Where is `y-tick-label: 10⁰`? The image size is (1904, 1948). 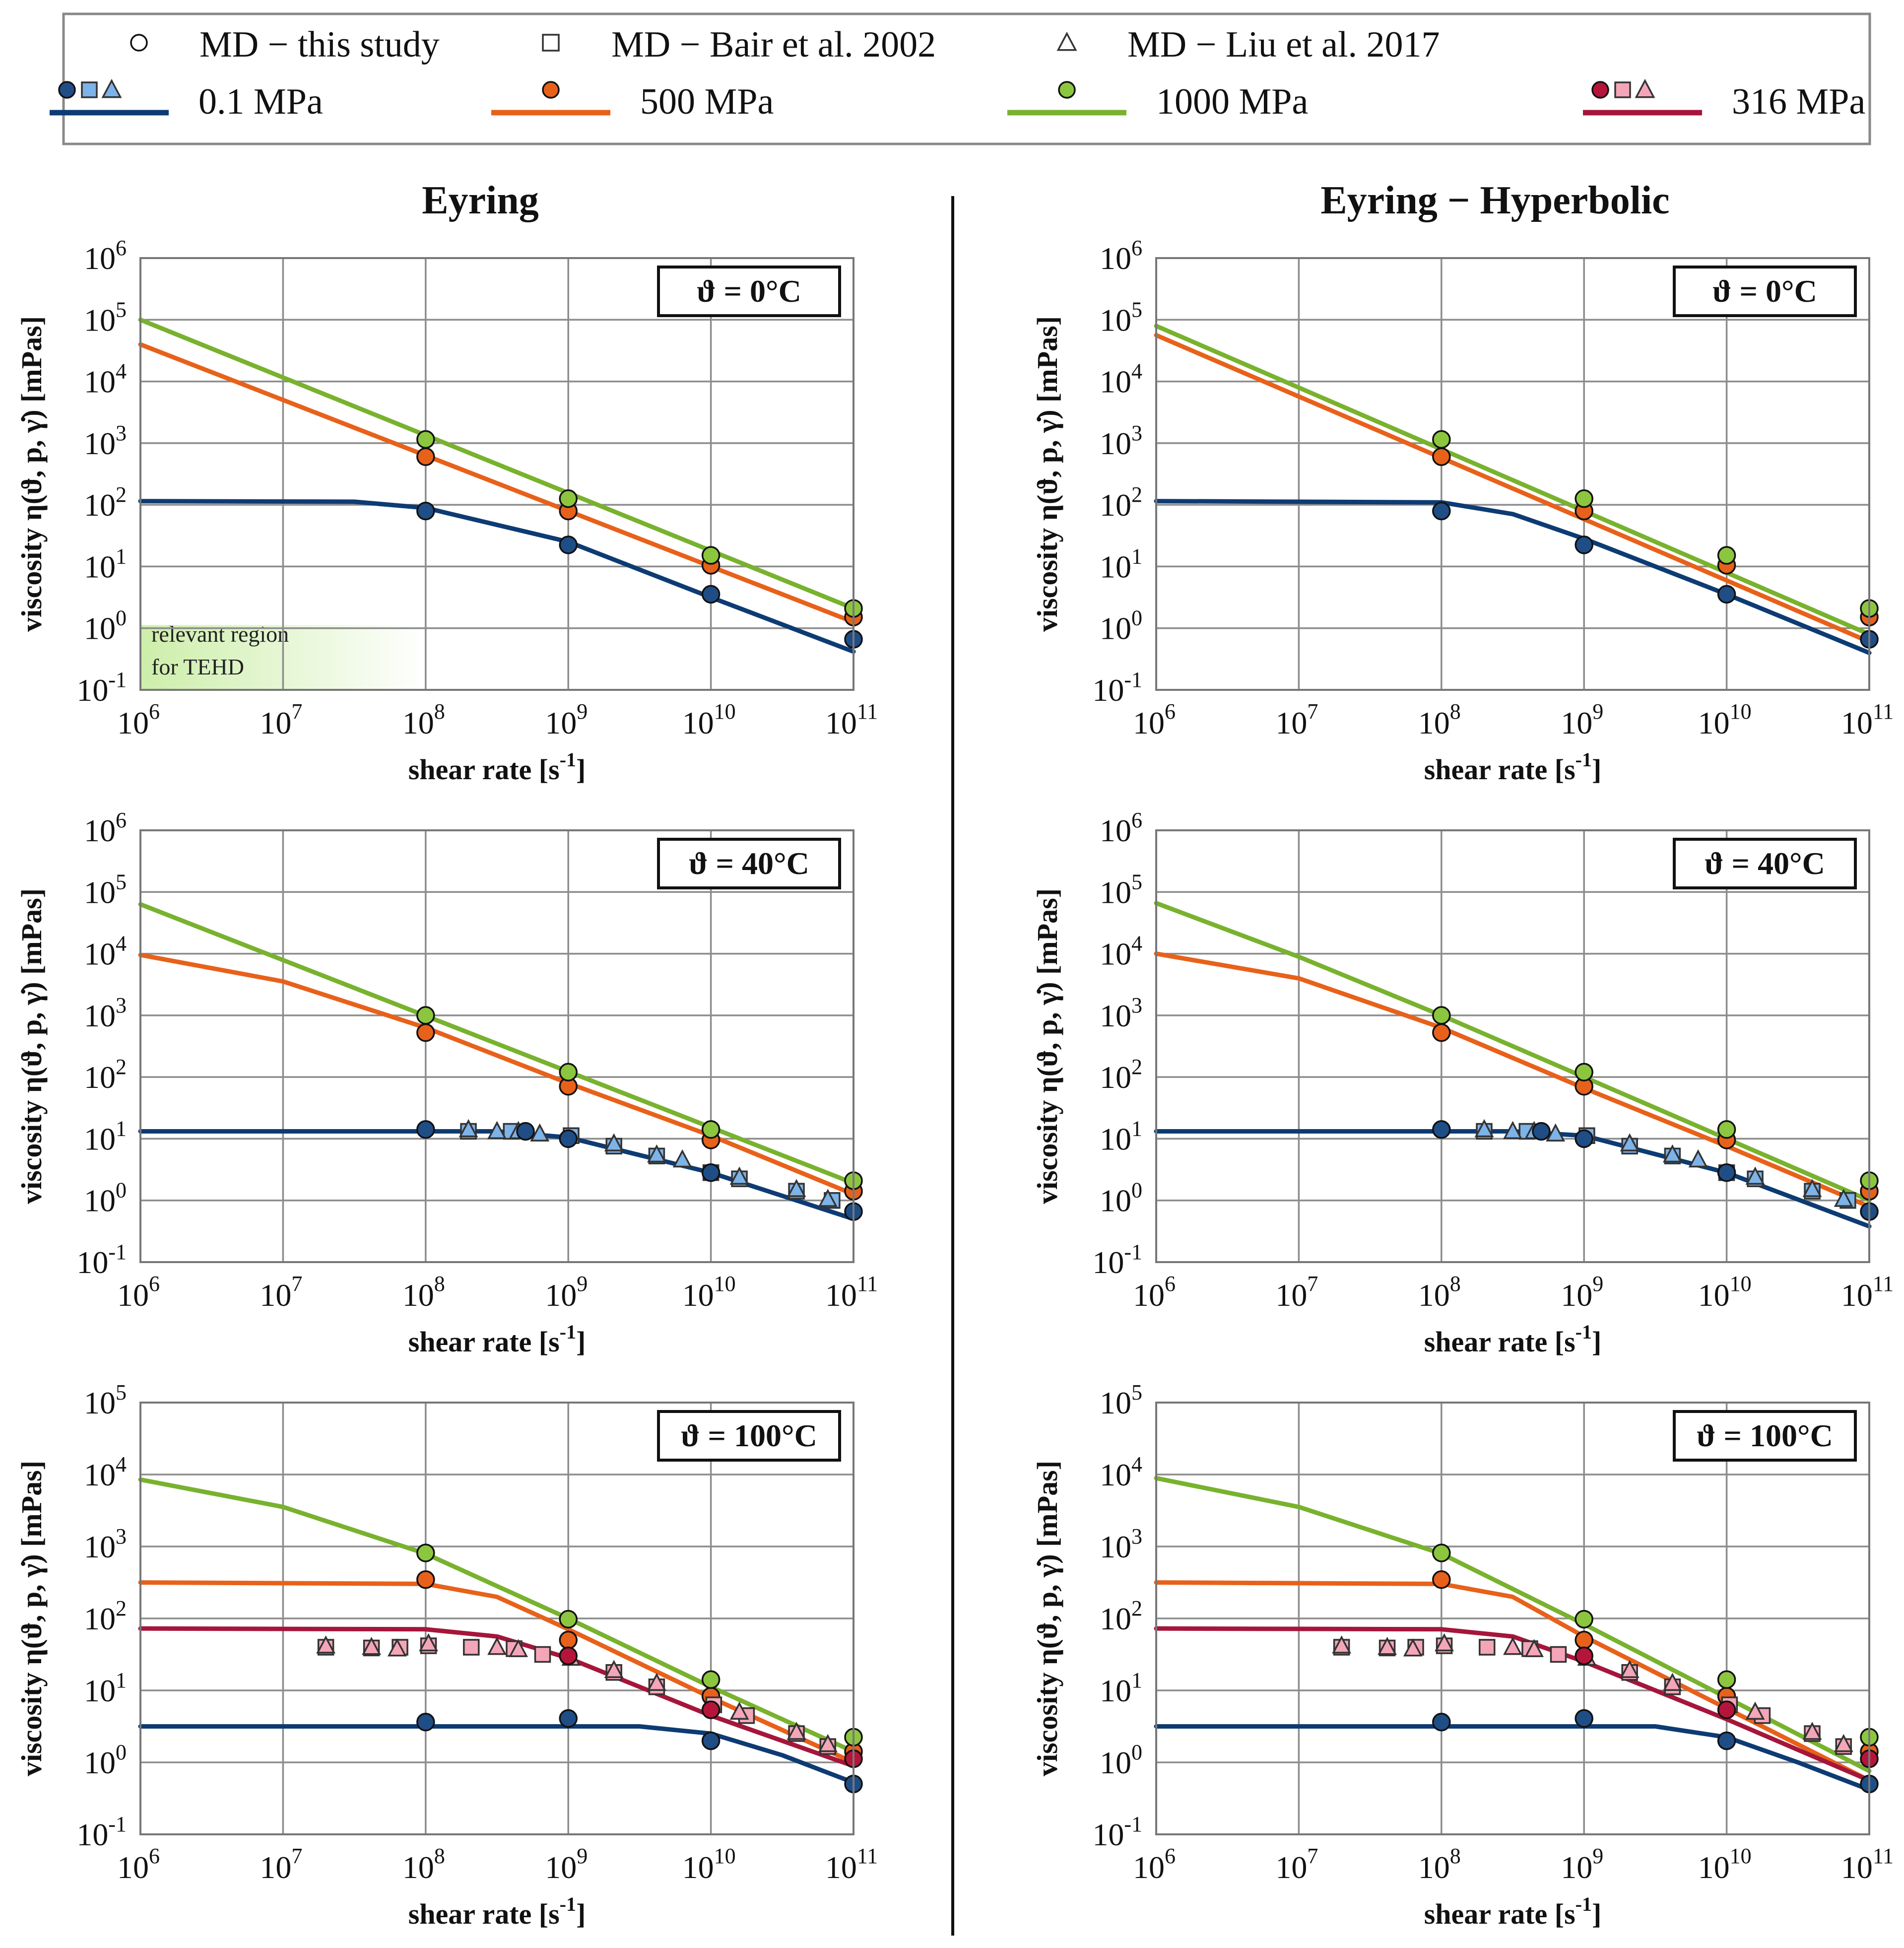
y-tick-label: 10⁰ is located at coordinates (105, 626).